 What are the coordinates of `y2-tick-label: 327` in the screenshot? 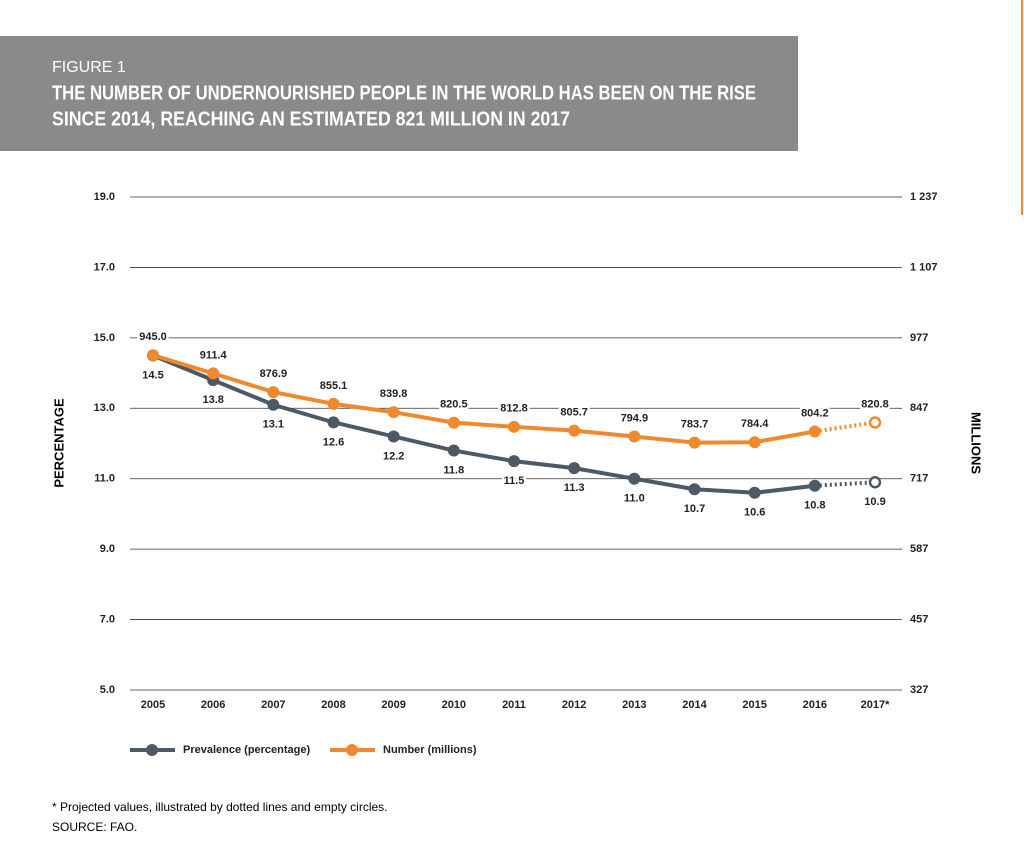 It's located at (919, 690).